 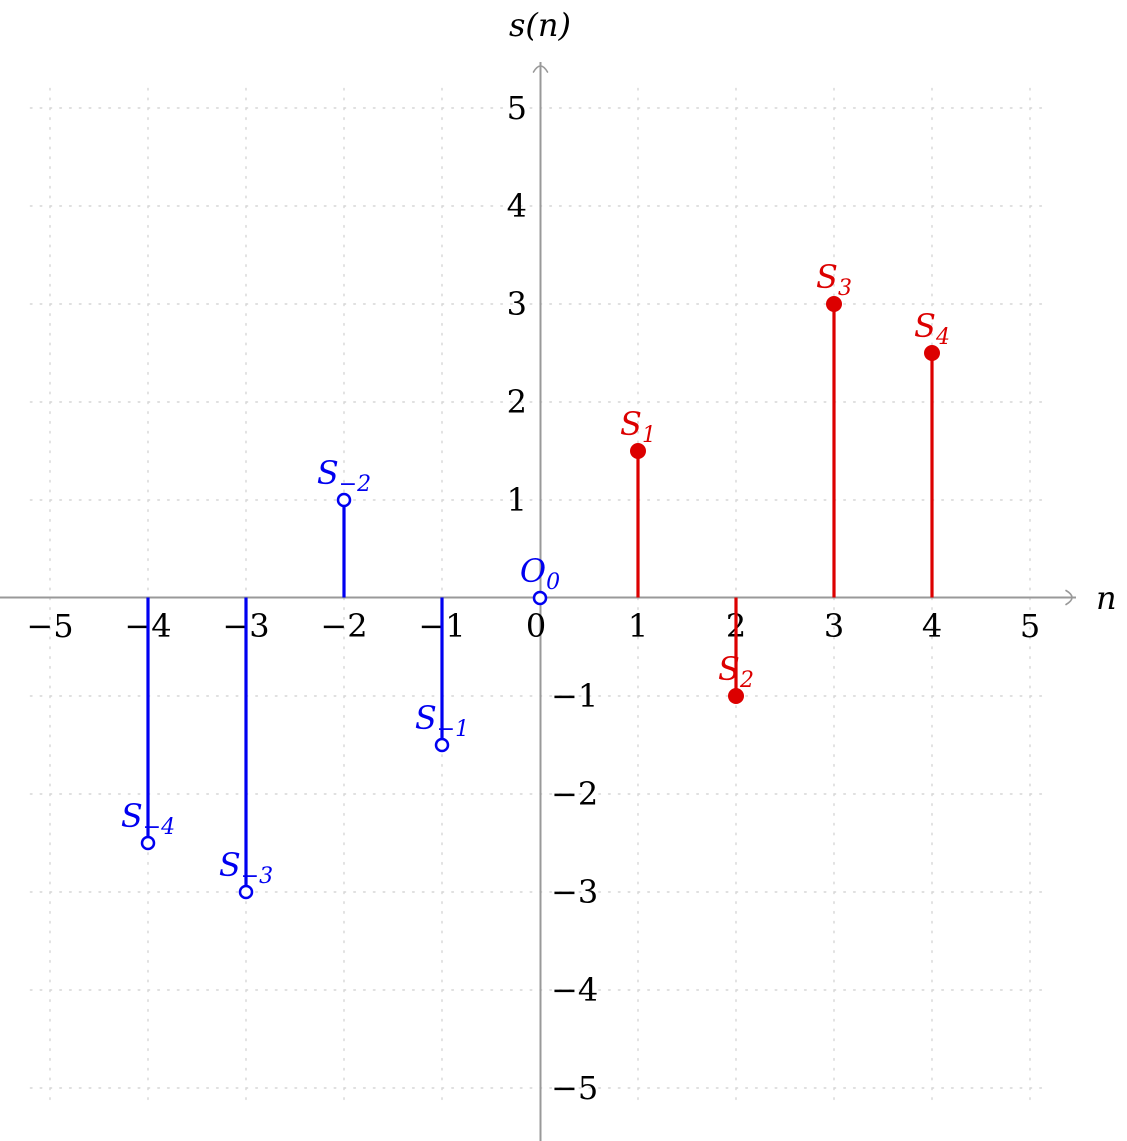 What do you see at coordinates (736, 696) in the screenshot?
I see `marker-filled-n2` at bounding box center [736, 696].